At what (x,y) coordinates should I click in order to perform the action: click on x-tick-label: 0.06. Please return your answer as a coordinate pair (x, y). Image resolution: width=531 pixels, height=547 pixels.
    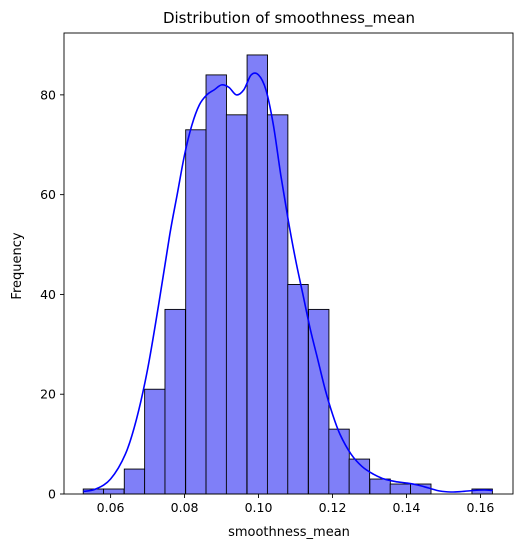
    Looking at the image, I should click on (111, 507).